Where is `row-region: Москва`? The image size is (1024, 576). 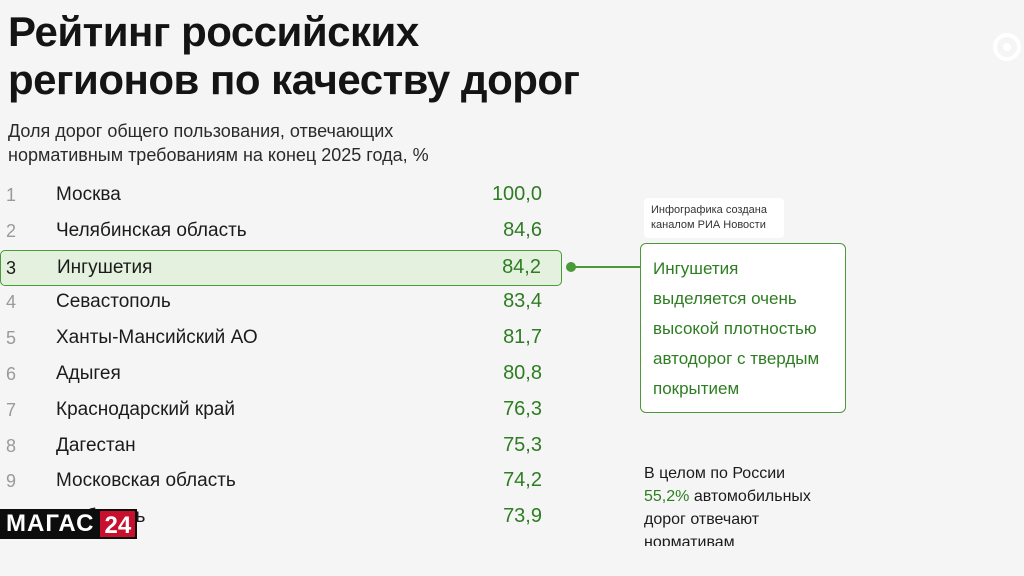
row-region: Москва is located at coordinates (88, 194).